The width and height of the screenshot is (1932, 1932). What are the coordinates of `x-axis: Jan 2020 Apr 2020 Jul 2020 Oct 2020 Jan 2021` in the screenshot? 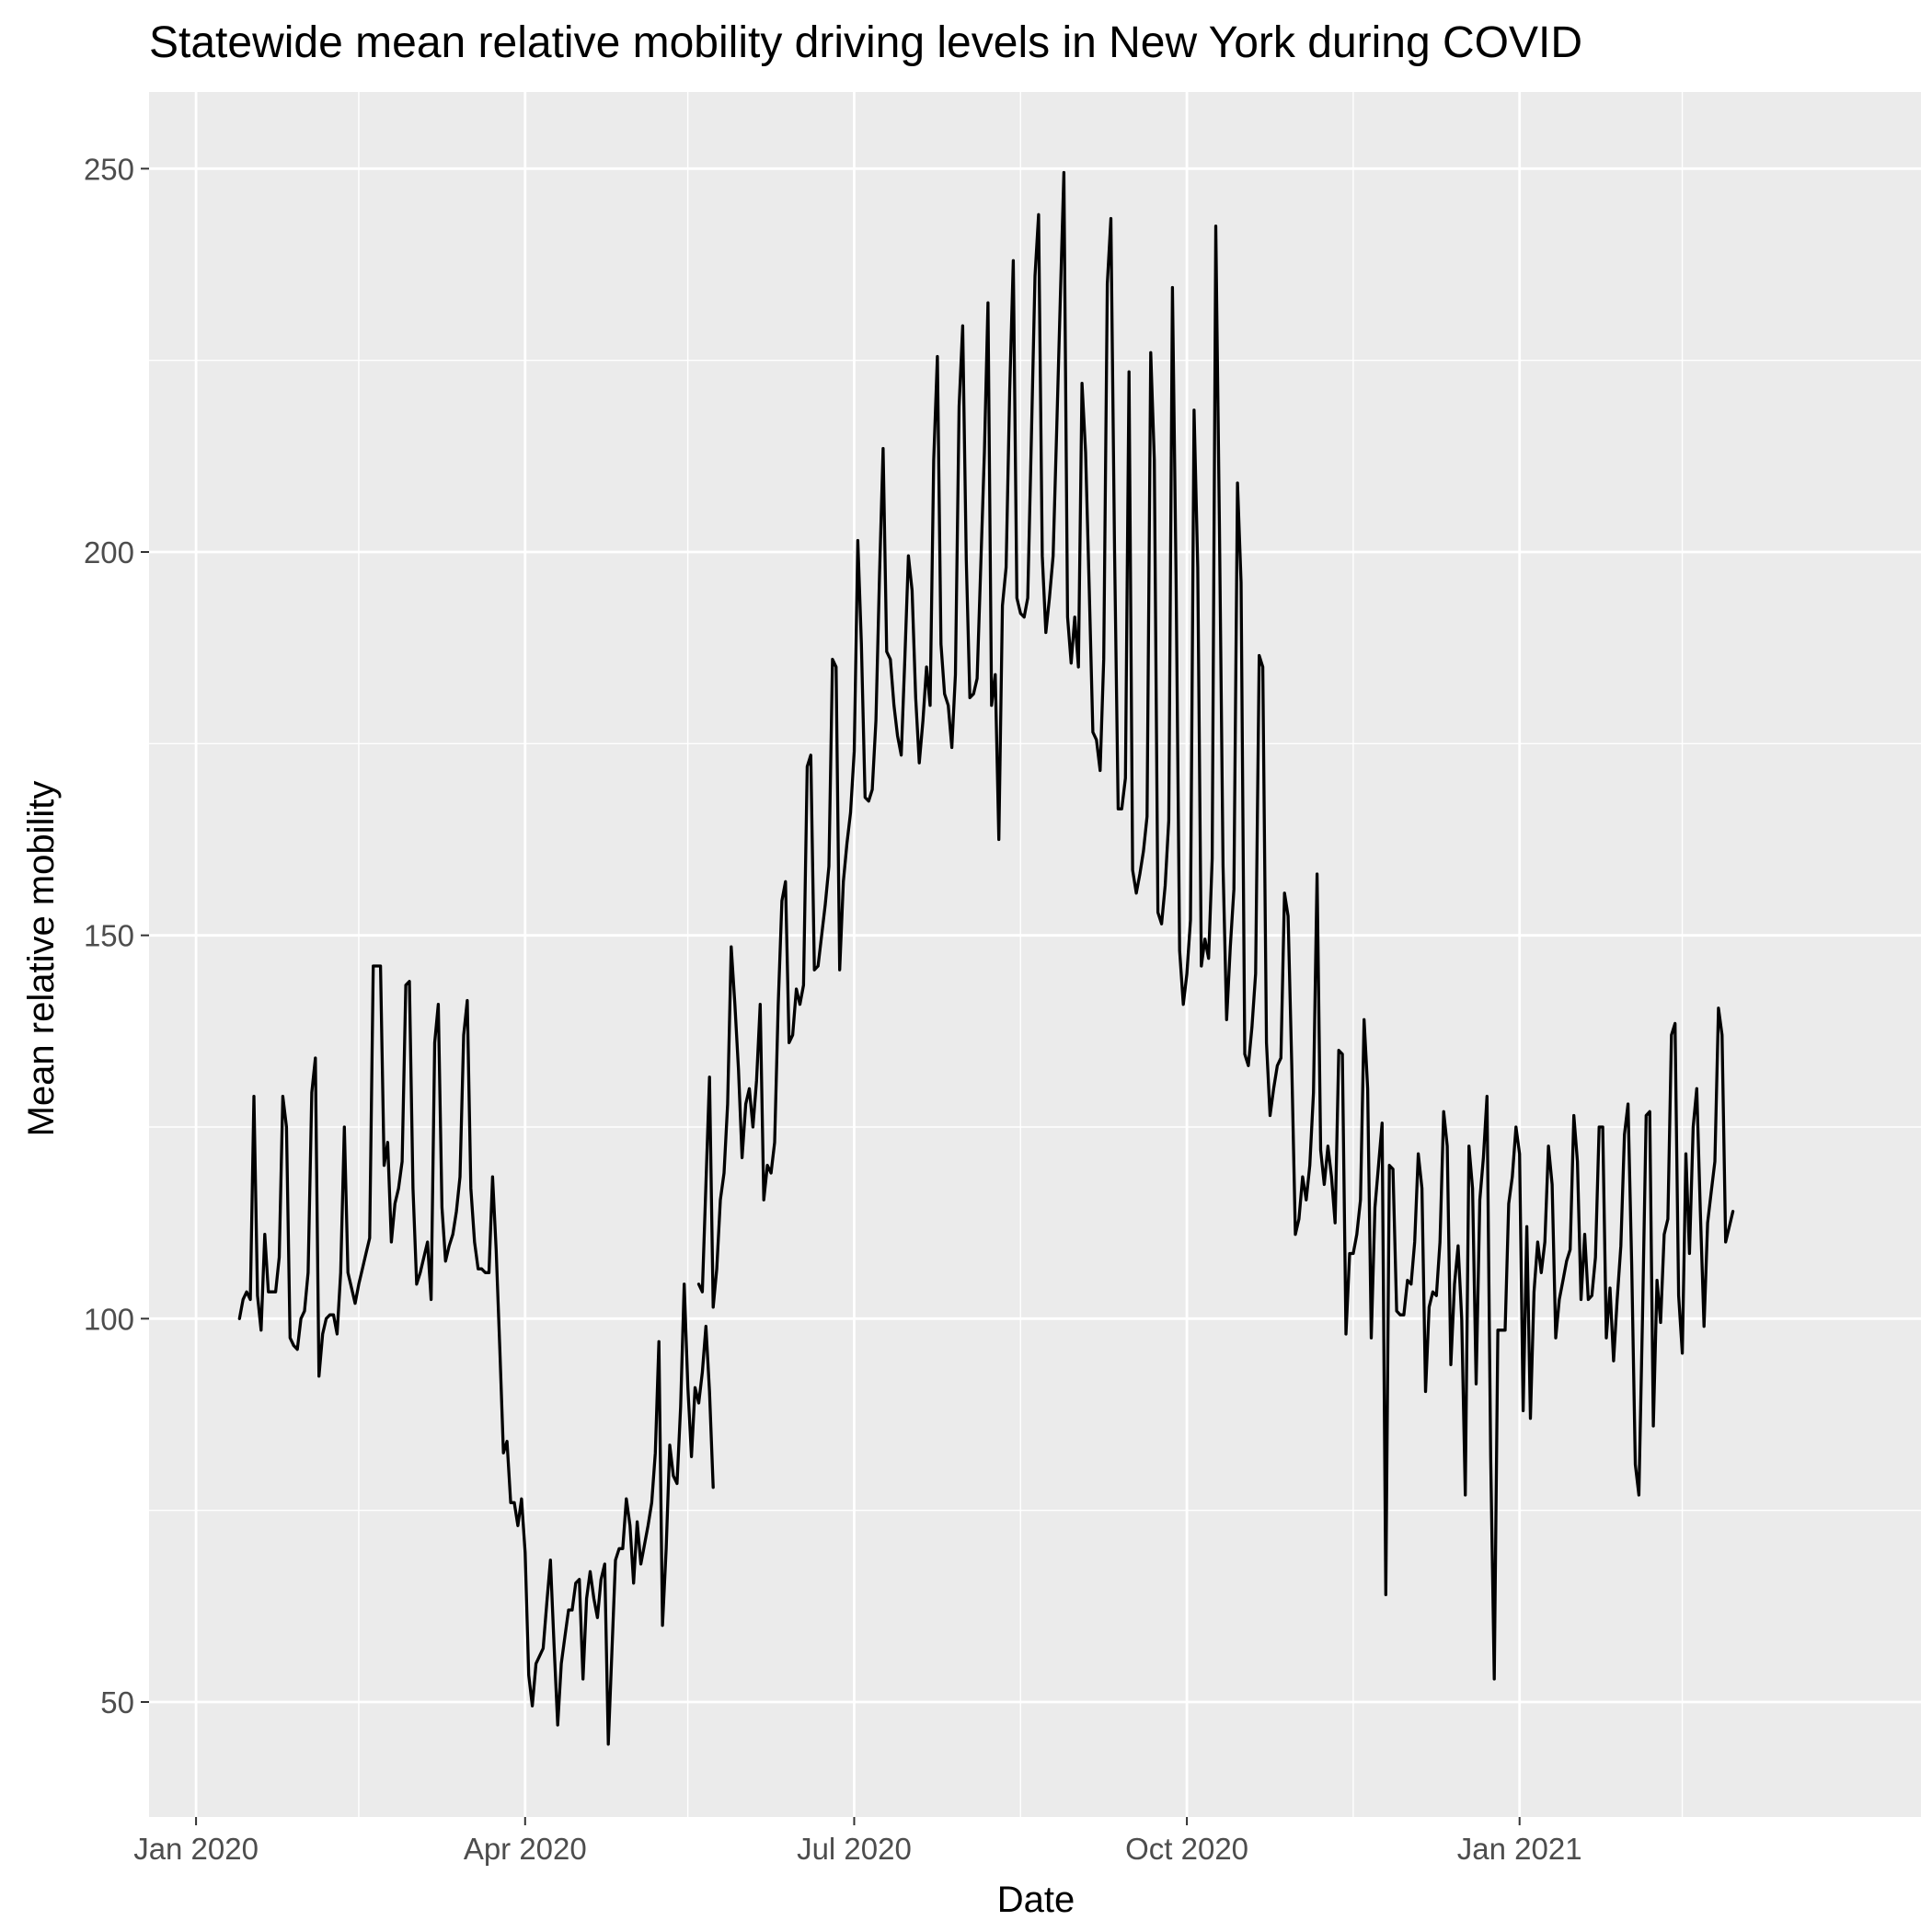 It's located at (857, 1841).